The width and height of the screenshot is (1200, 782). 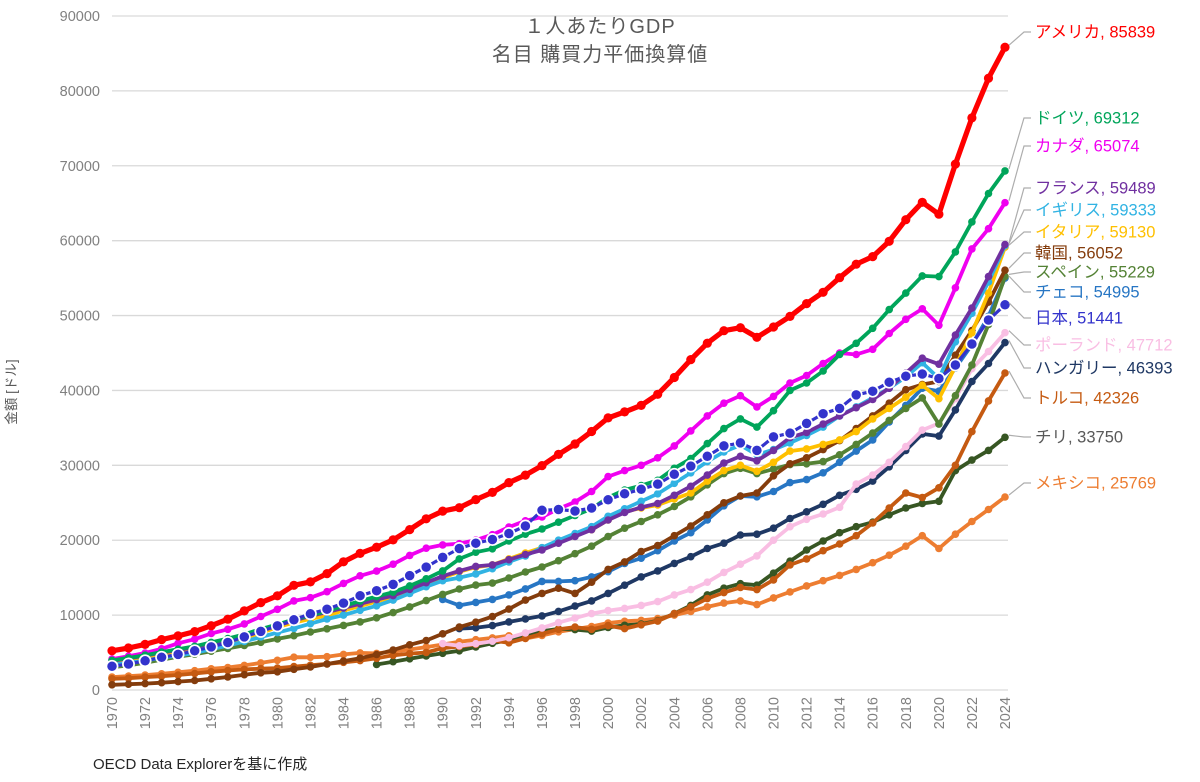 I want to click on x-tick-label: 2012, so click(x=808, y=713).